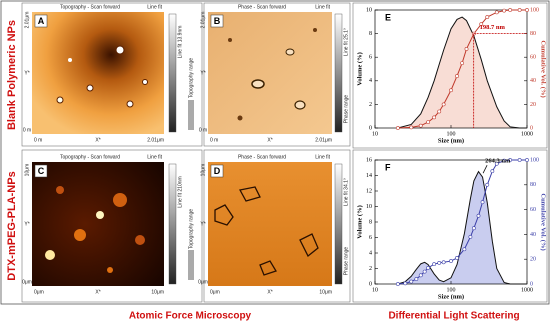 Image resolution: width=550 pixels, height=326 pixels. Describe the element at coordinates (370, 222) in the screenshot. I see `y-tick-label: 8` at that location.